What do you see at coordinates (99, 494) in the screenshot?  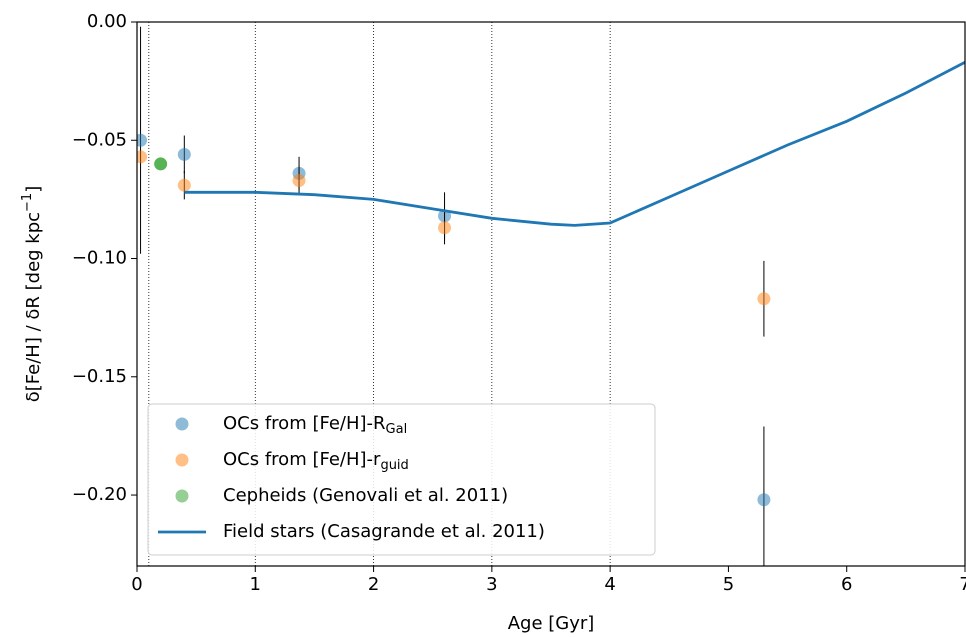 I see `y-tick-label: −0.20` at bounding box center [99, 494].